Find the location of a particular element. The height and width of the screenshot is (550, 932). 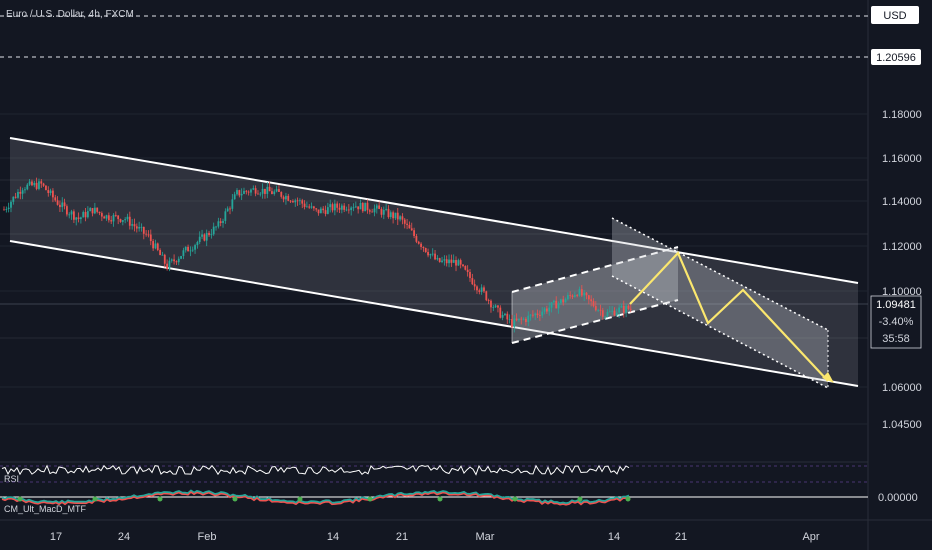

rising-channel-upper is located at coordinates (595, 269).